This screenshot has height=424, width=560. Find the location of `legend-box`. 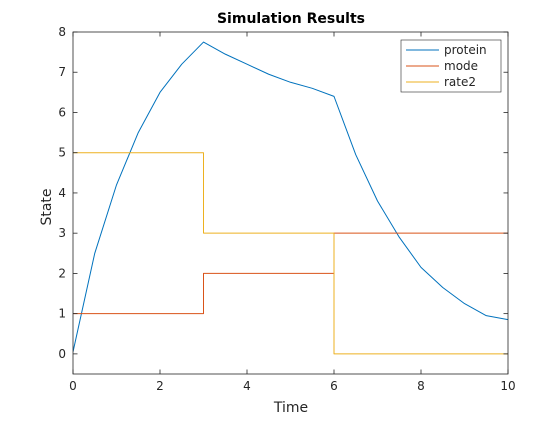

legend-box is located at coordinates (451, 66).